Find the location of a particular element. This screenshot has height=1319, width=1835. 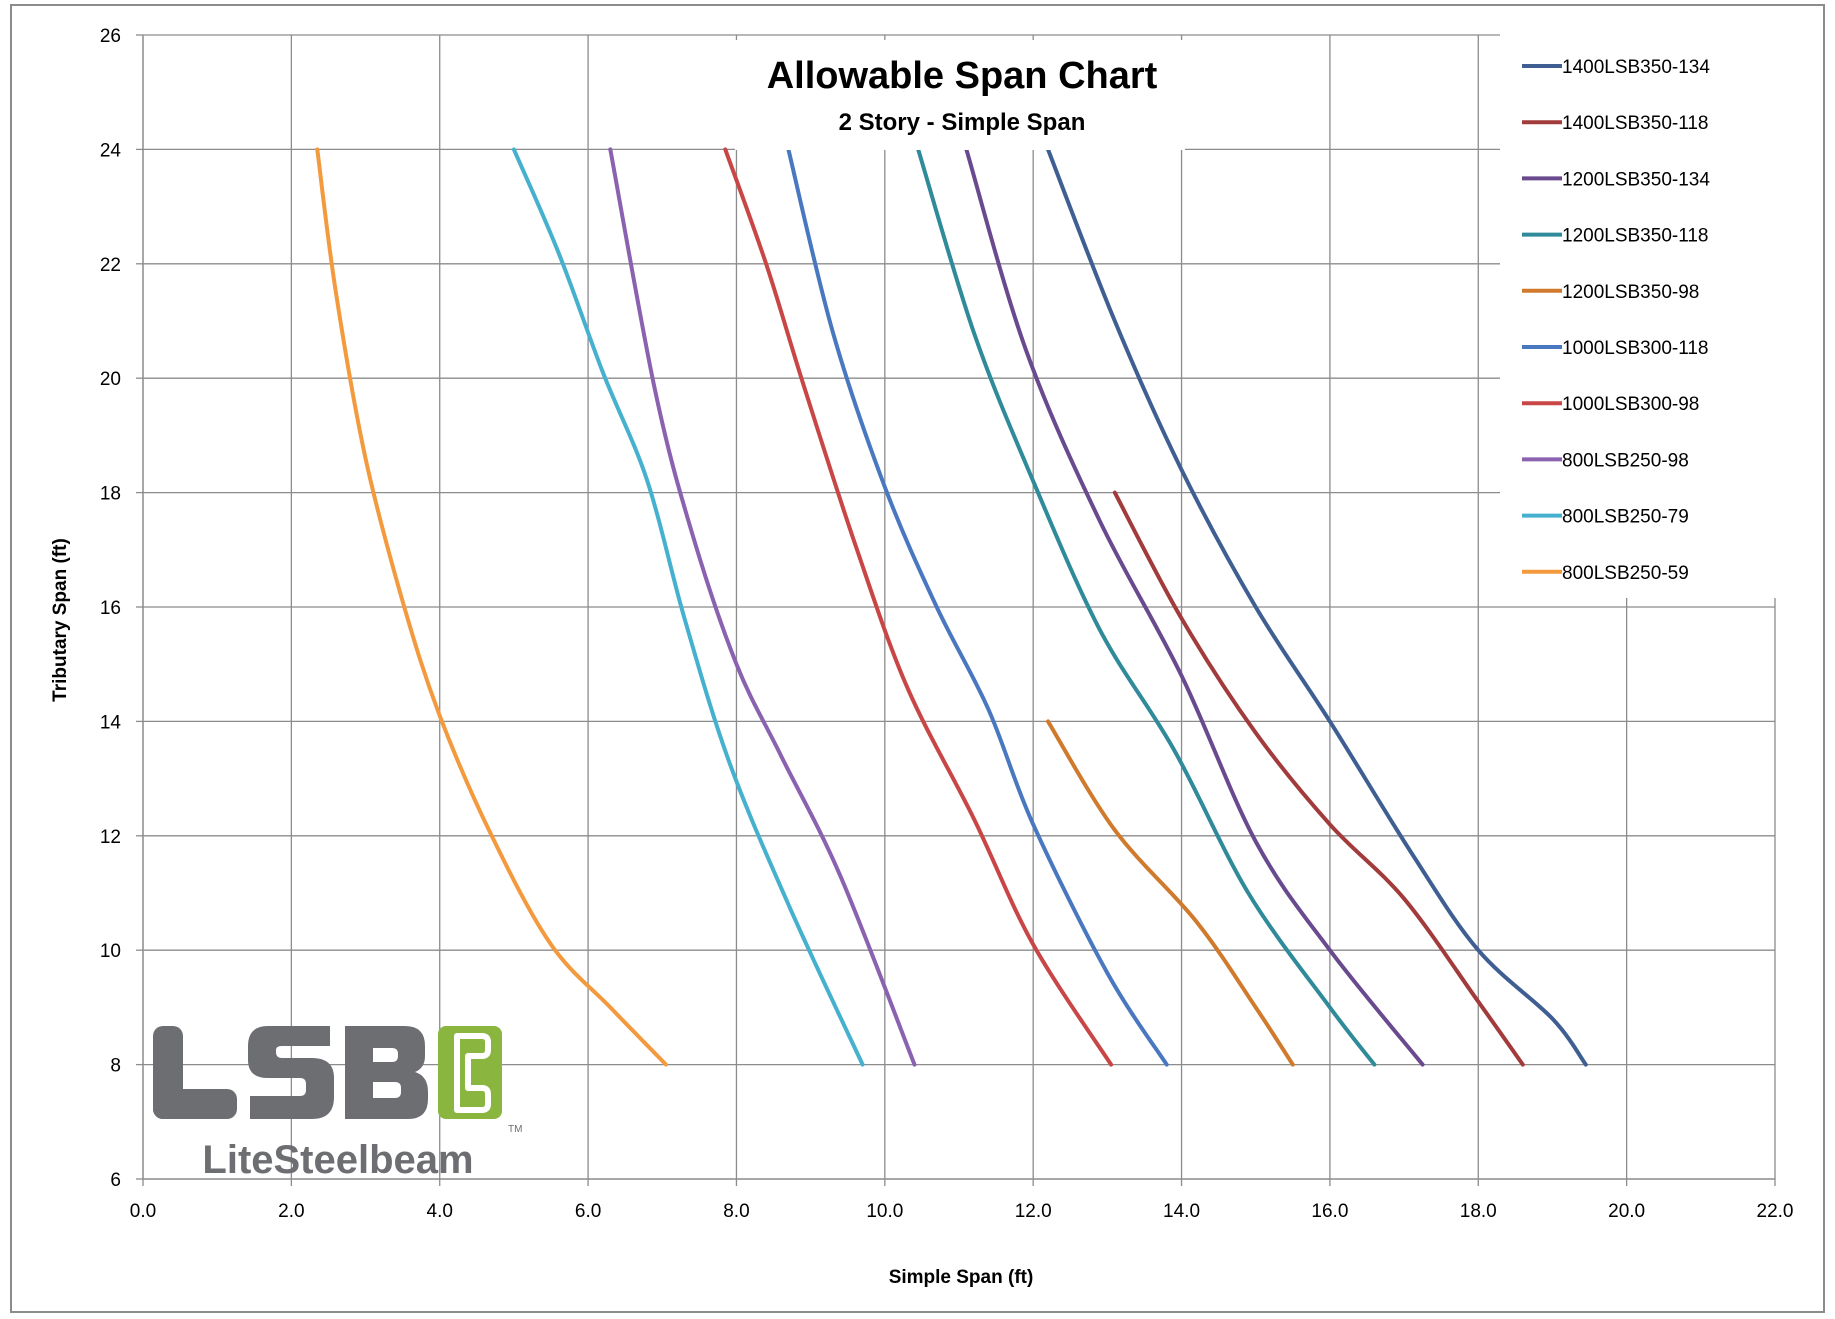

x-tick-label: 4.0 is located at coordinates (440, 1211).